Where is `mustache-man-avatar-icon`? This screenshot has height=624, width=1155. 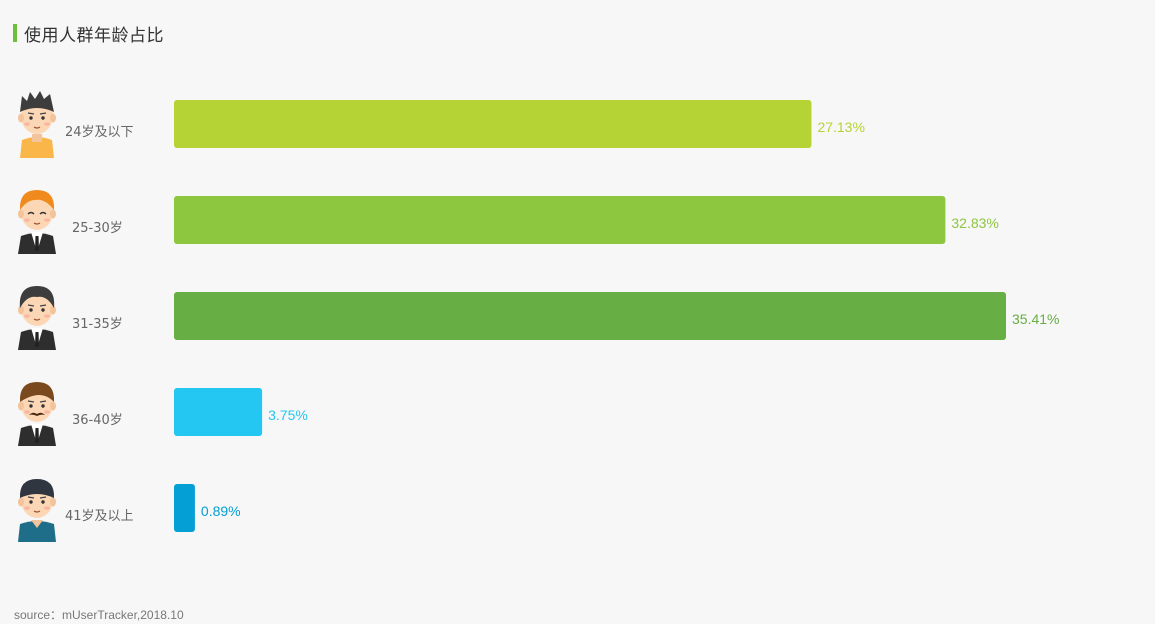
mustache-man-avatar-icon is located at coordinates (37, 414).